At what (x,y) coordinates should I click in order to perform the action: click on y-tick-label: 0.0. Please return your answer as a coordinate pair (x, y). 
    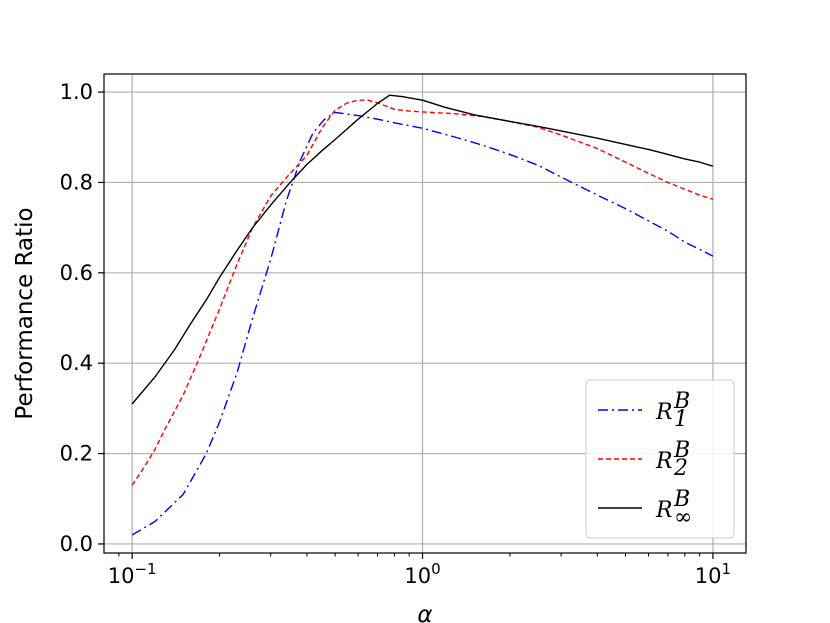
    Looking at the image, I should click on (76, 544).